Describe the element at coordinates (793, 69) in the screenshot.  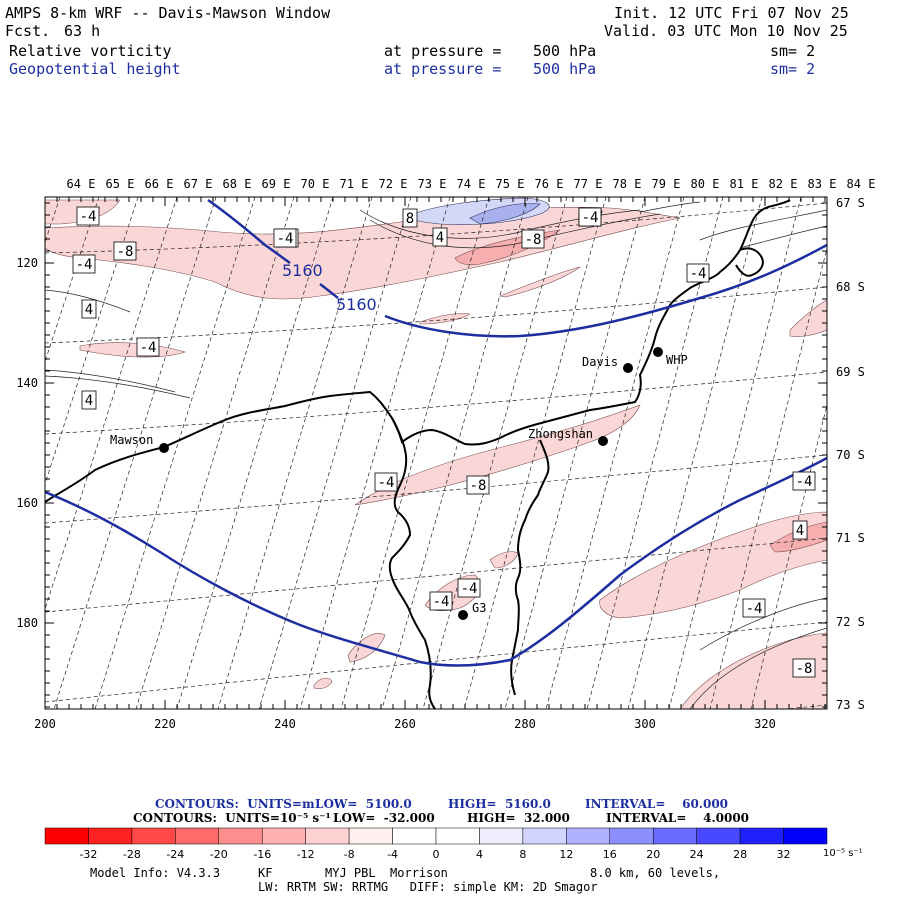
I see `field2-smoothing: sm= 2` at that location.